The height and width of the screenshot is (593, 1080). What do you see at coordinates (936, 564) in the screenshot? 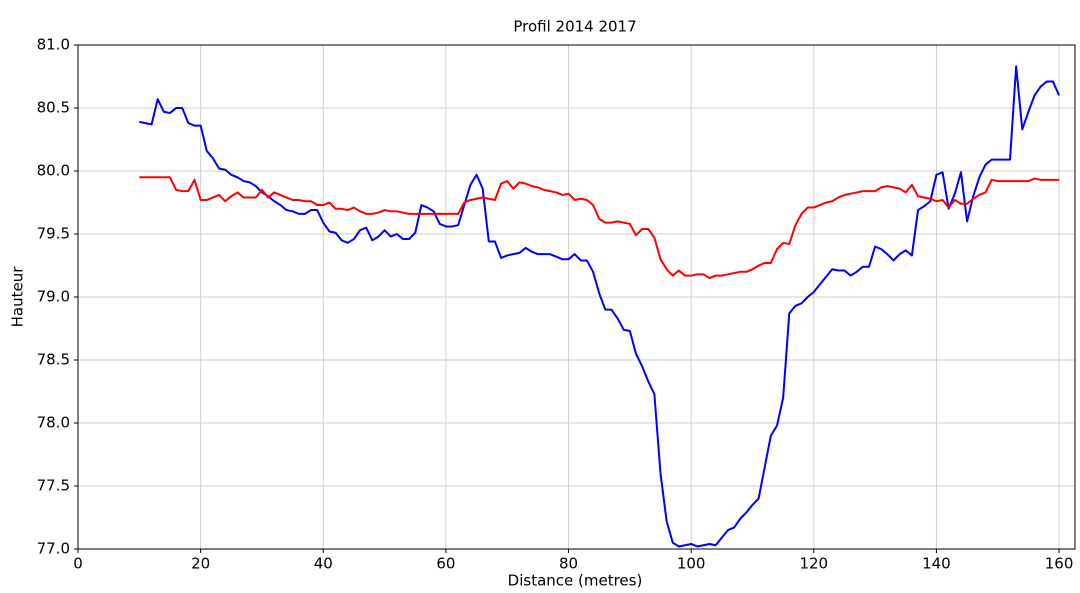
I see `x-tick-label: 140` at bounding box center [936, 564].